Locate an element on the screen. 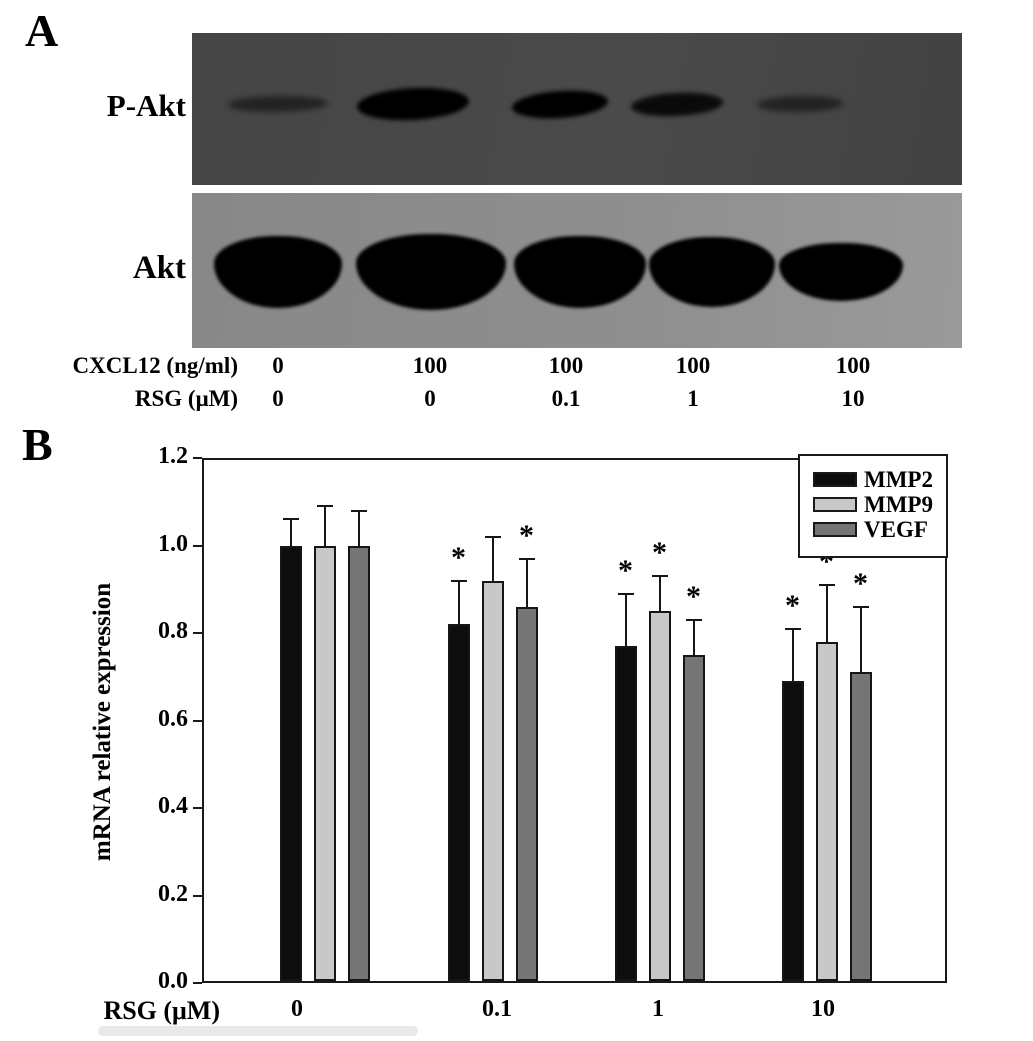  panel-b-letter: B is located at coordinates (37, 444).